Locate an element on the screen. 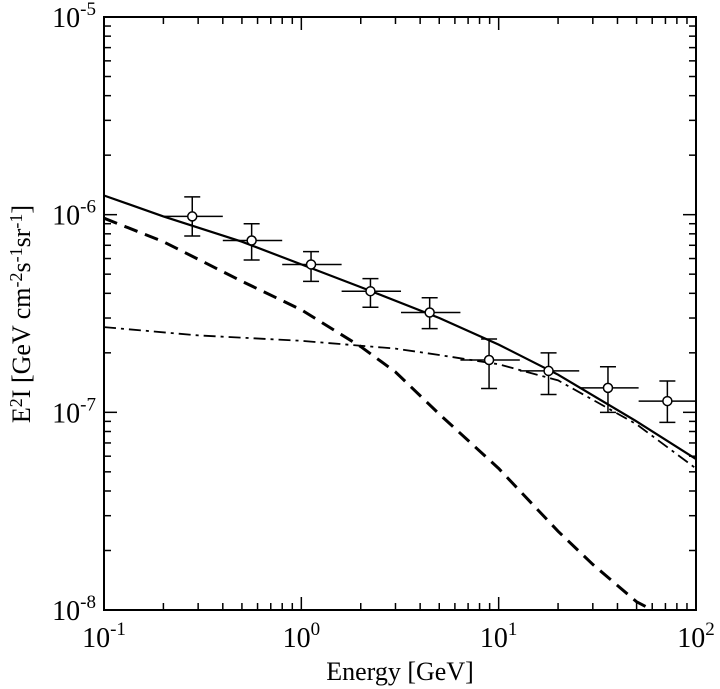  y-tick-label: 10⁻⁶ is located at coordinates (74, 214).